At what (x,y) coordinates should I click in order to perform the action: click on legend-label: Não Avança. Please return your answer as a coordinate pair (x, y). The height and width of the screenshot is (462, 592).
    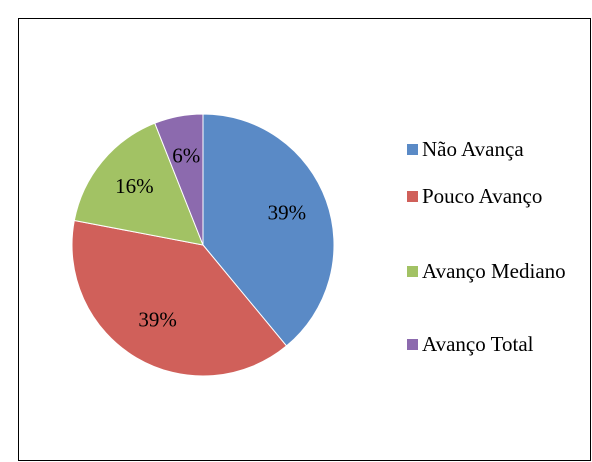
    Looking at the image, I should click on (473, 149).